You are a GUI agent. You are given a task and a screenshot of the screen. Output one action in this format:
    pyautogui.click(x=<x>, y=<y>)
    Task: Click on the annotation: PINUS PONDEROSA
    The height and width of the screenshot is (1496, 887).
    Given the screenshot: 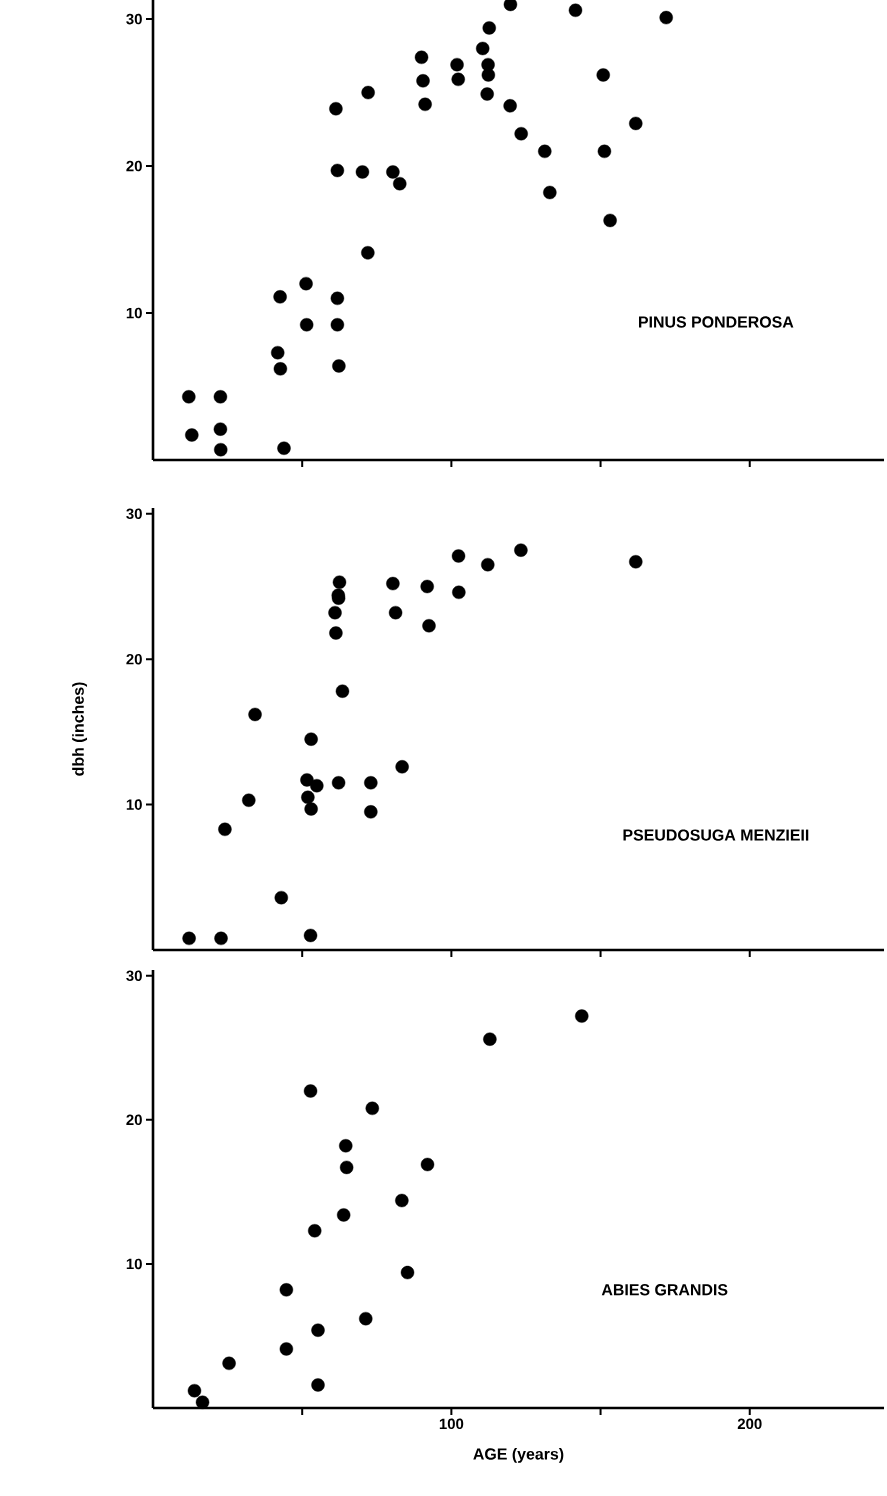 What is the action you would take?
    pyautogui.click(x=716, y=322)
    